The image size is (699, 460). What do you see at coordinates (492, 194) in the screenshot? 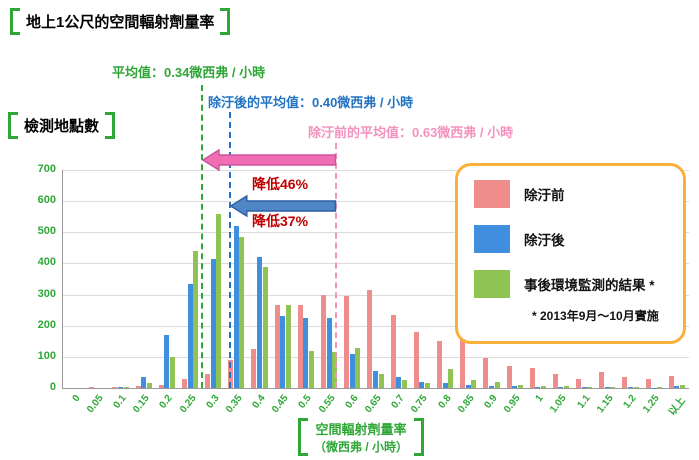
I see `legend-swatch-before` at bounding box center [492, 194].